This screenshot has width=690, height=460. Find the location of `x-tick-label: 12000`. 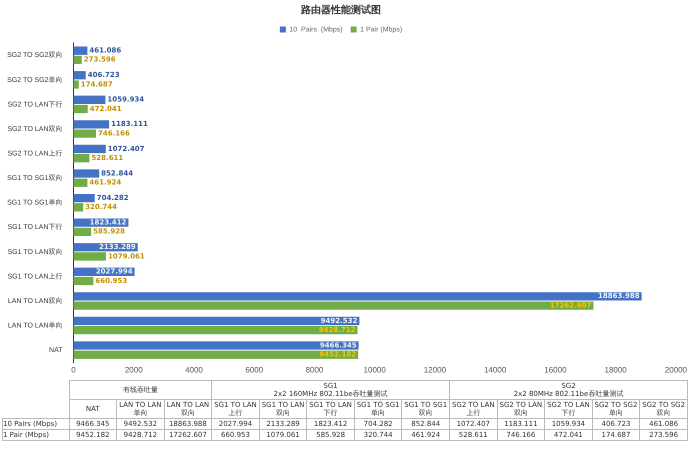

x-tick-label: 12000 is located at coordinates (435, 369).